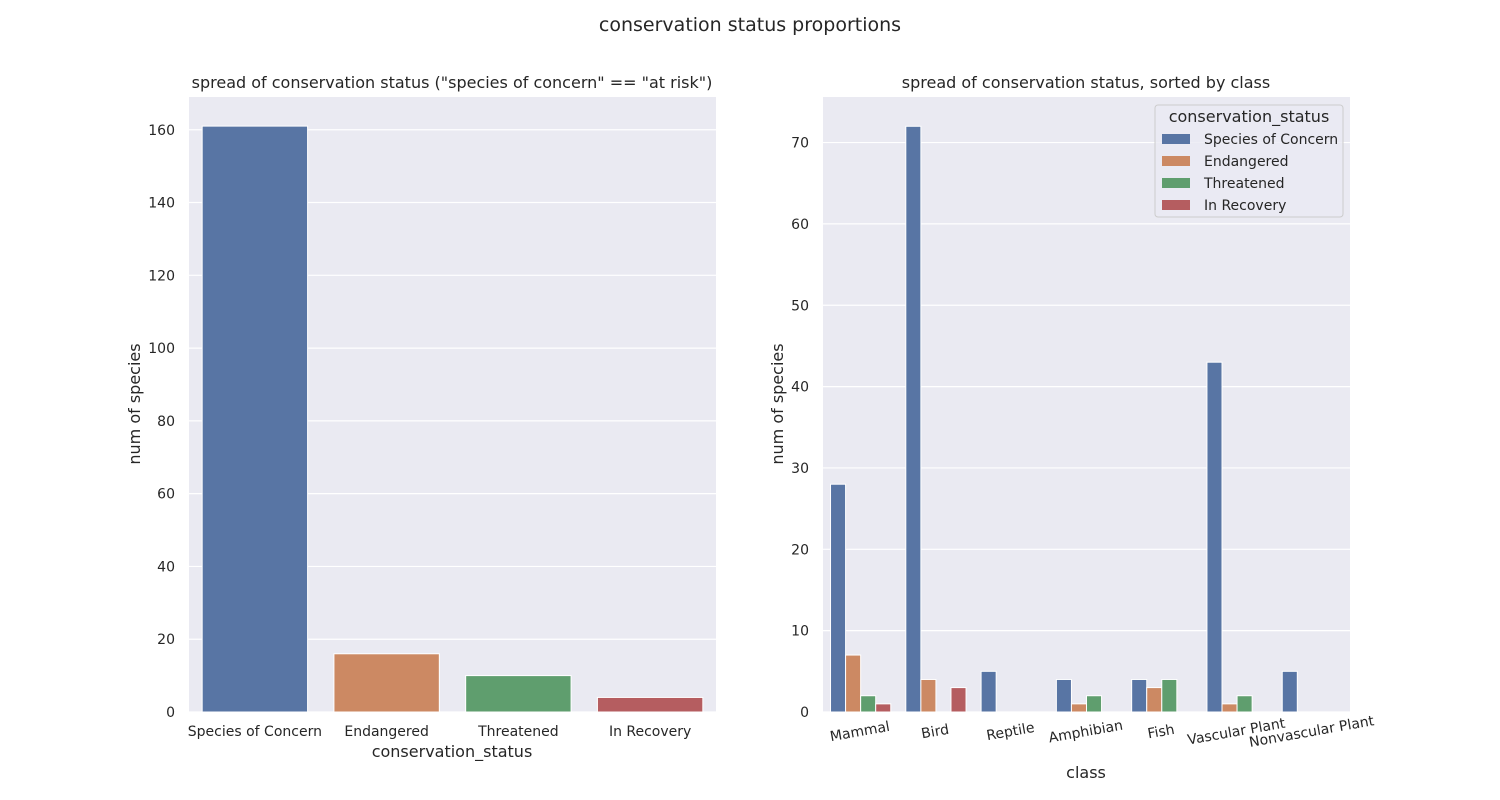 This screenshot has height=800, width=1500. What do you see at coordinates (958, 700) in the screenshot?
I see `bar-bird-in-recovery` at bounding box center [958, 700].